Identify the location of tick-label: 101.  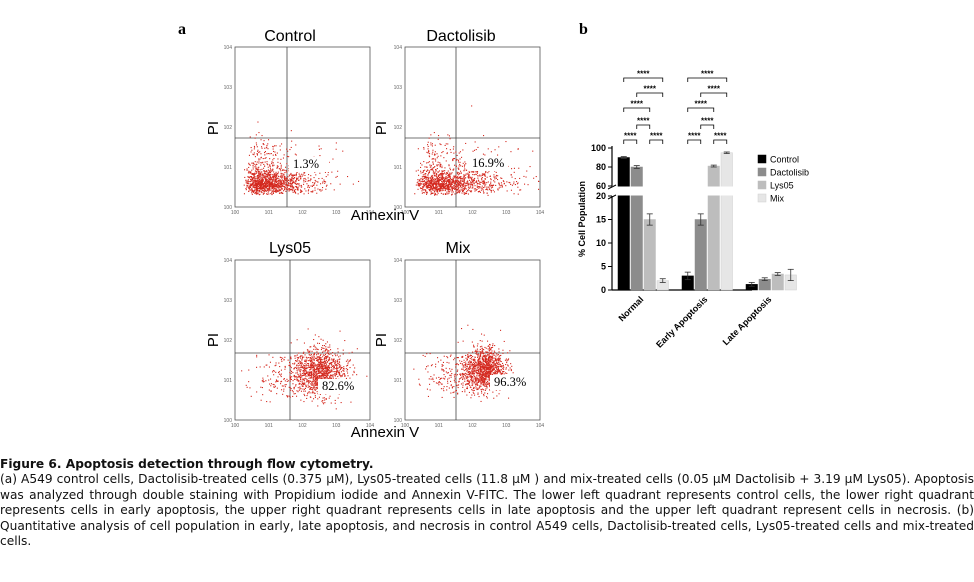
(269, 213).